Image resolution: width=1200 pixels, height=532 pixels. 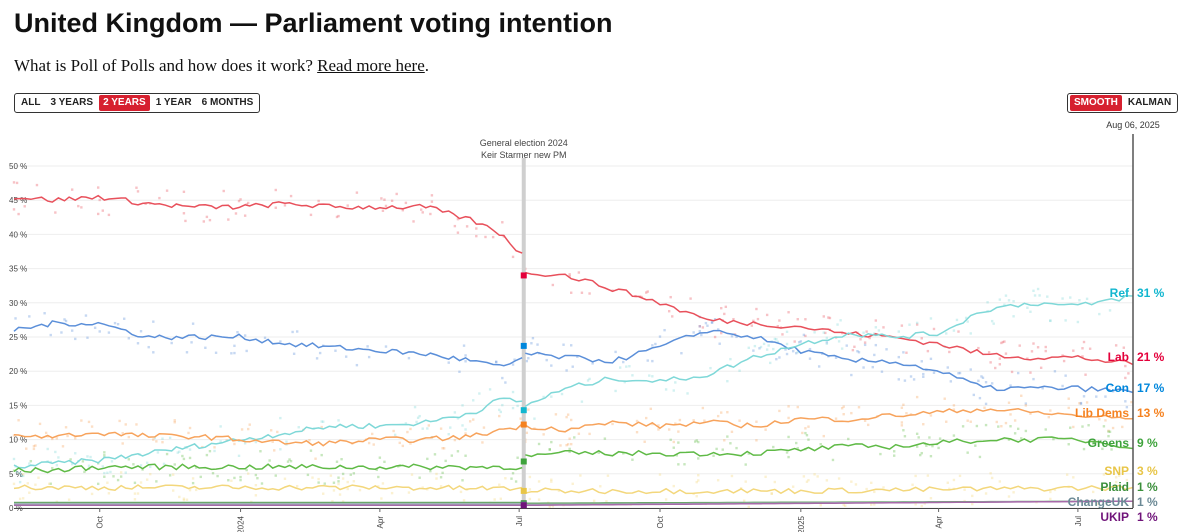 What do you see at coordinates (227, 102) in the screenshot?
I see `range-6-months-button: 6 MONTHS` at bounding box center [227, 102].